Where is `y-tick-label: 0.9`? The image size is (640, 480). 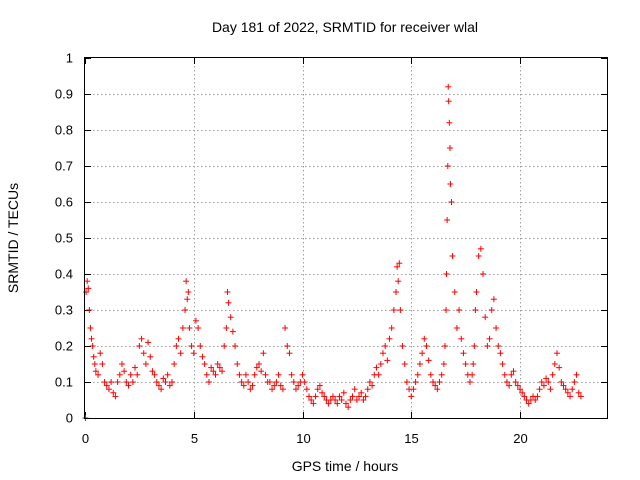 y-tick-label: 0.9 is located at coordinates (64, 94).